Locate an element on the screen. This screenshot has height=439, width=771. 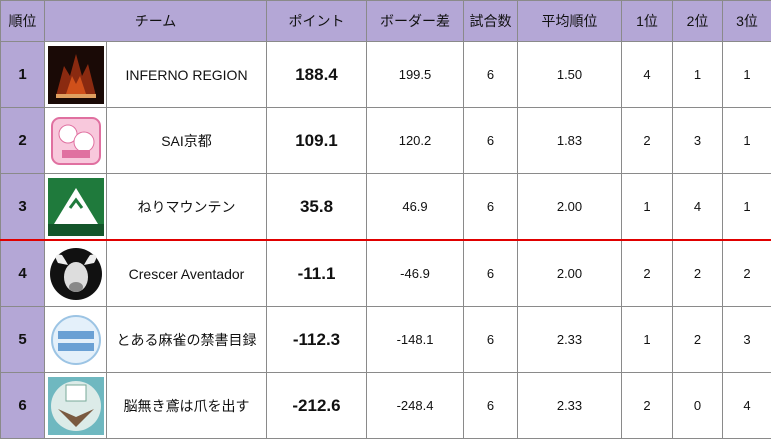
table-cell: 5 is located at coordinates (23, 340).